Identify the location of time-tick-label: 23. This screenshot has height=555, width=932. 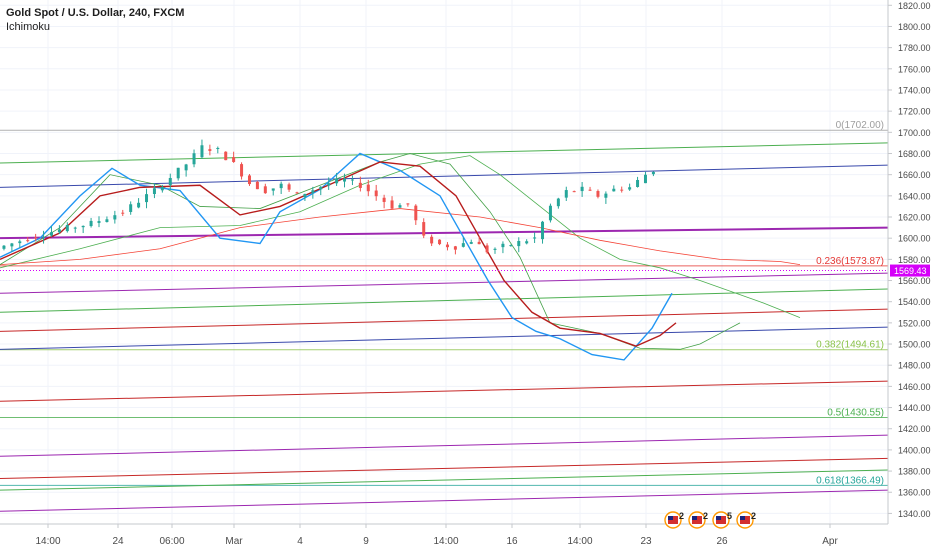
(646, 541).